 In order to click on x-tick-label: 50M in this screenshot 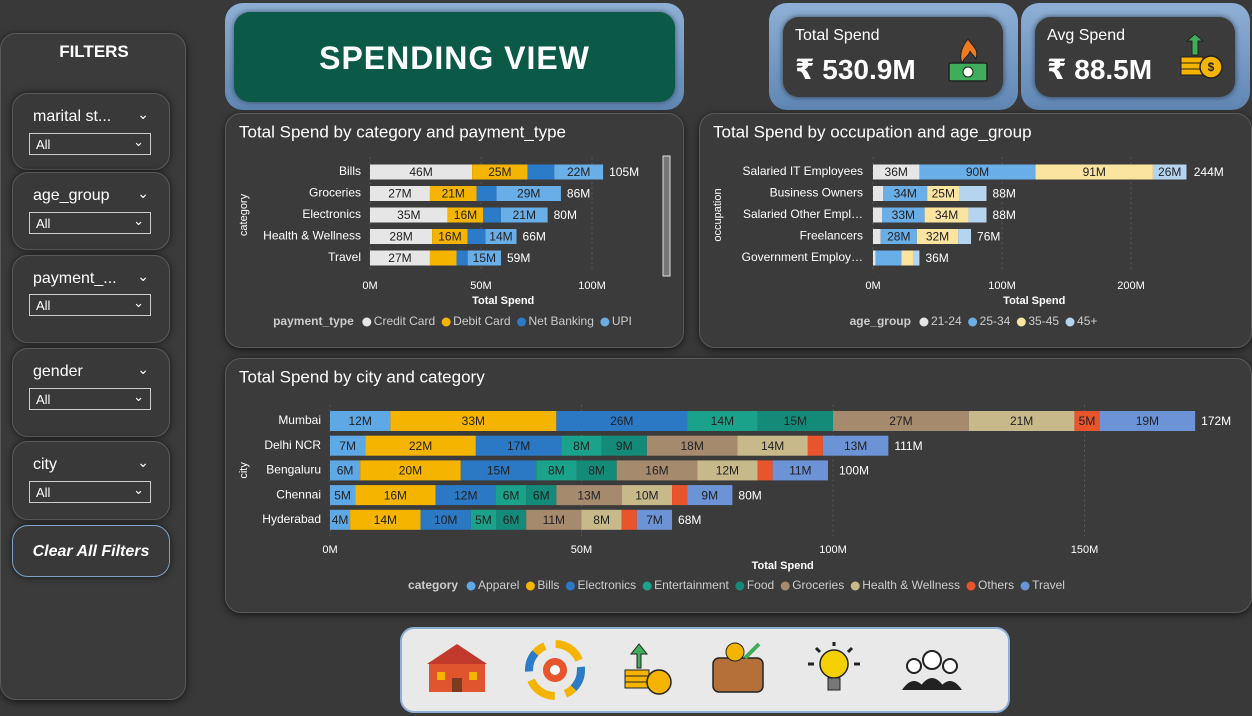, I will do `click(581, 550)`.